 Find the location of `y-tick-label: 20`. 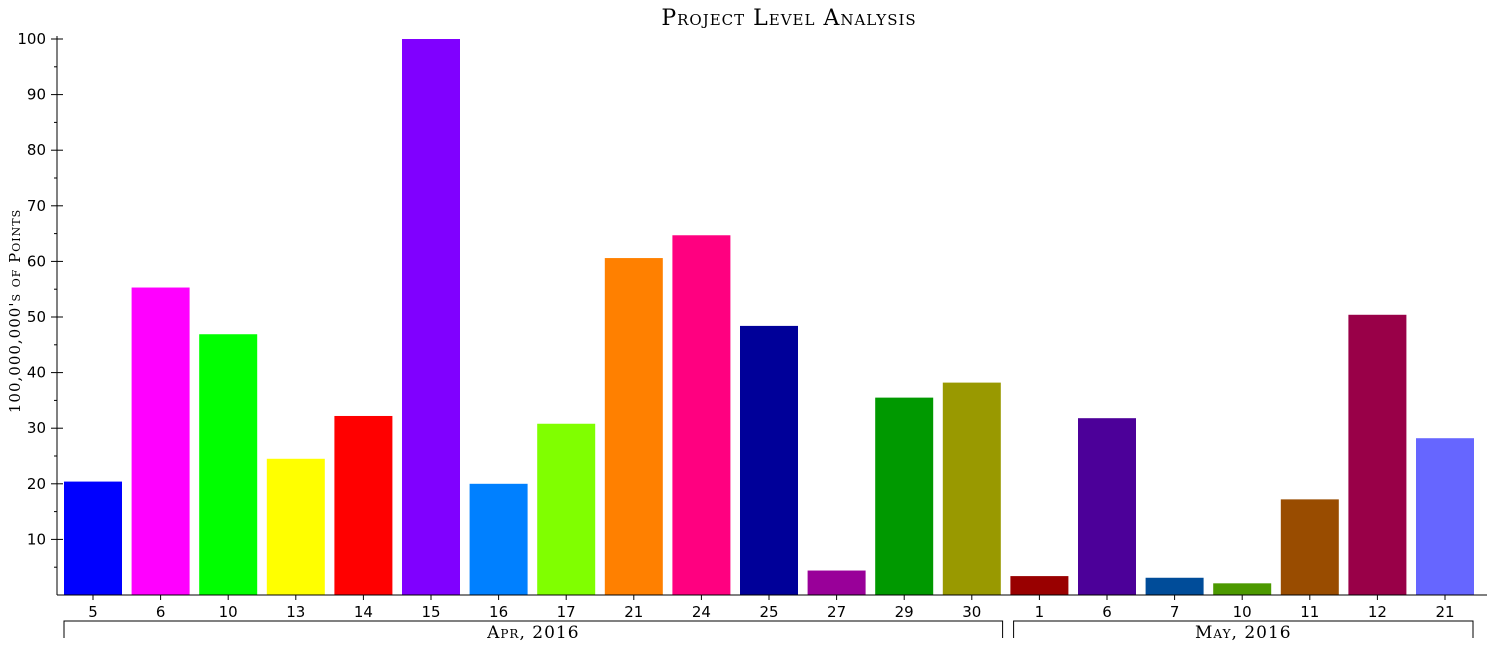

y-tick-label: 20 is located at coordinates (36, 484).